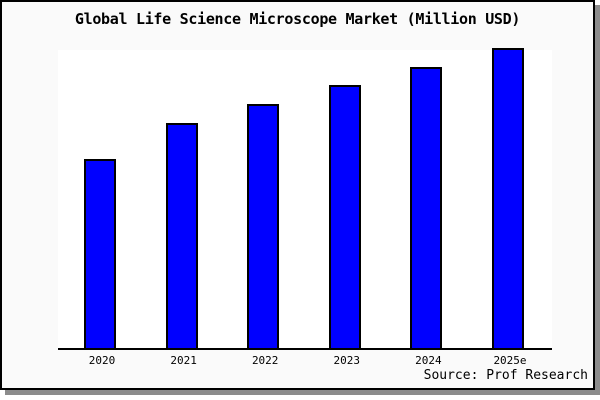 Image resolution: width=600 pixels, height=400 pixels. I want to click on x-axis-labels: 2020 2021 2022 2023 2024 2025e, so click(305, 362).